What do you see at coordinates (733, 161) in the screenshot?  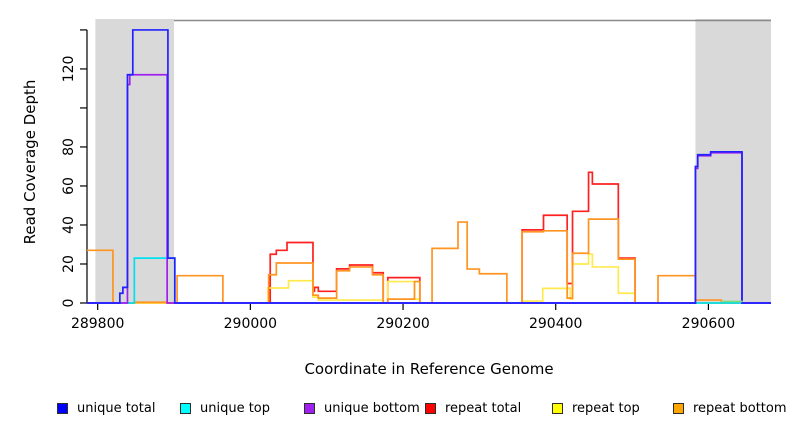 I see `right-gray-band` at bounding box center [733, 161].